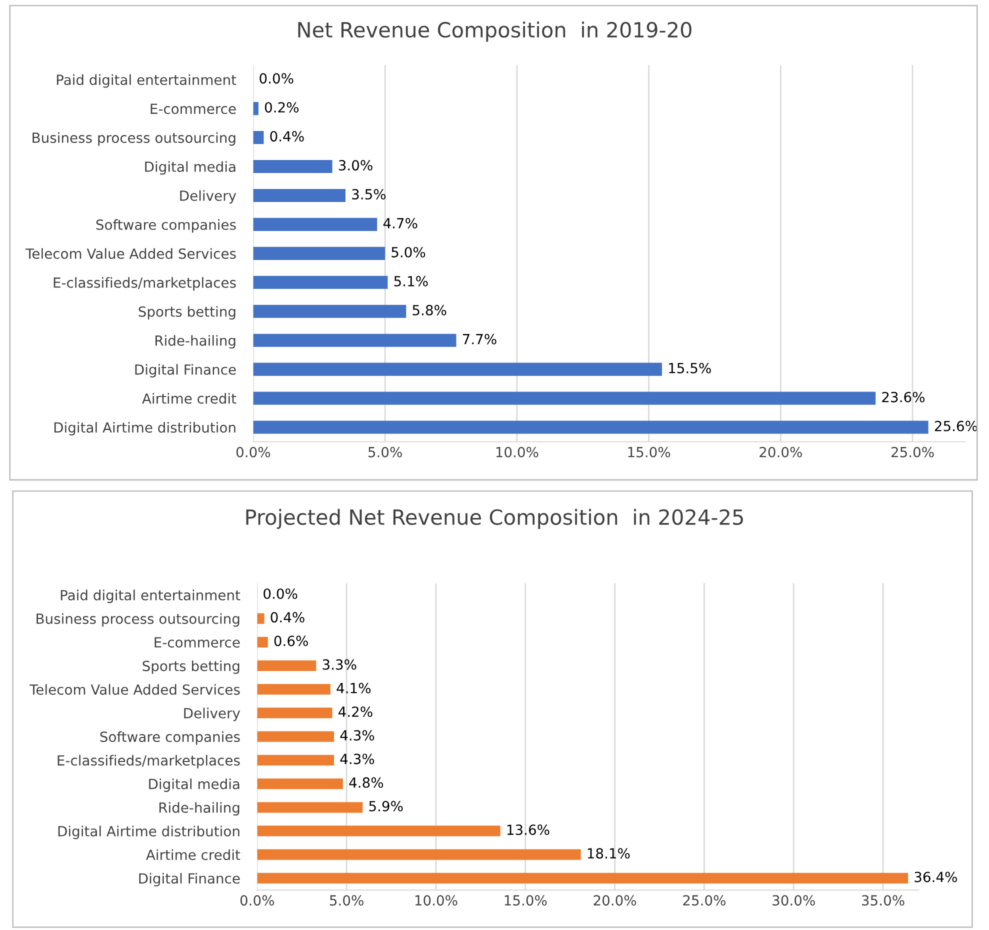  Describe the element at coordinates (355, 165) in the screenshot. I see `data-label: 3.0%` at that location.